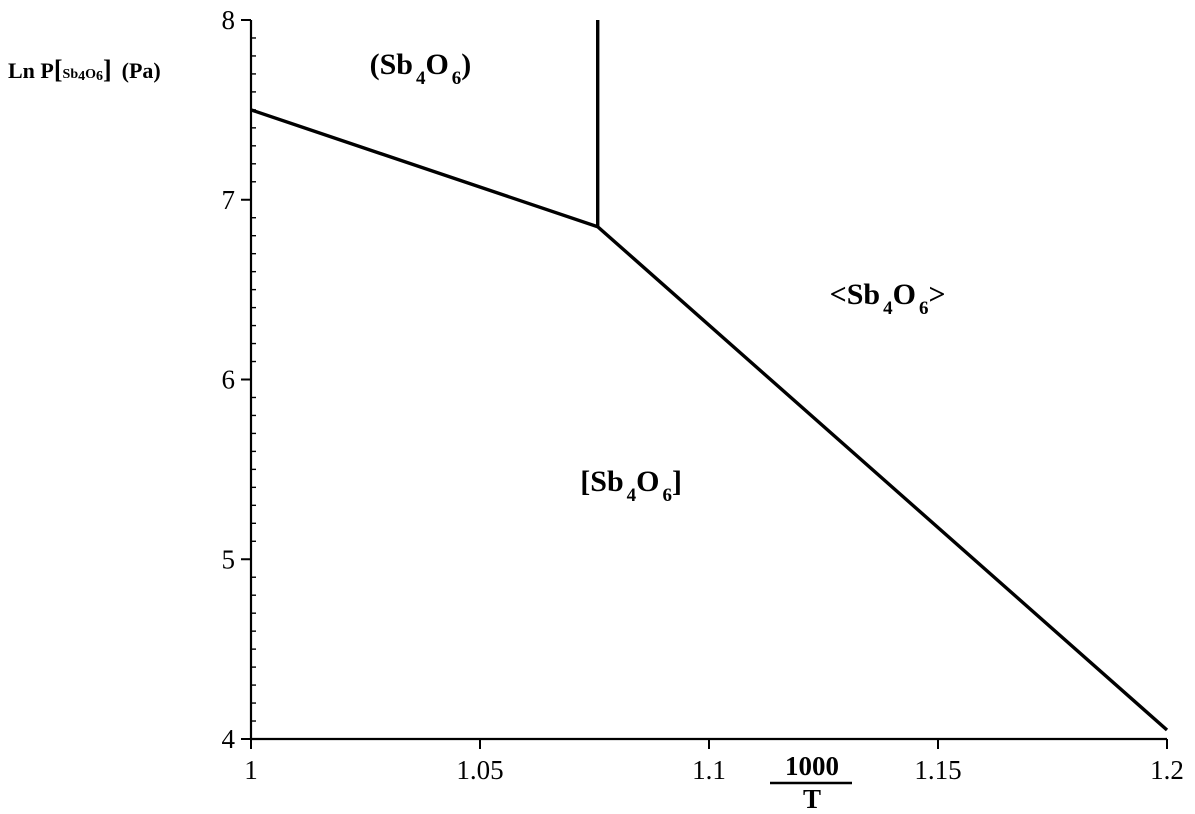 The width and height of the screenshot is (1195, 814). Describe the element at coordinates (71, 74) in the screenshot. I see `y-label-species-sb: Sb` at that location.